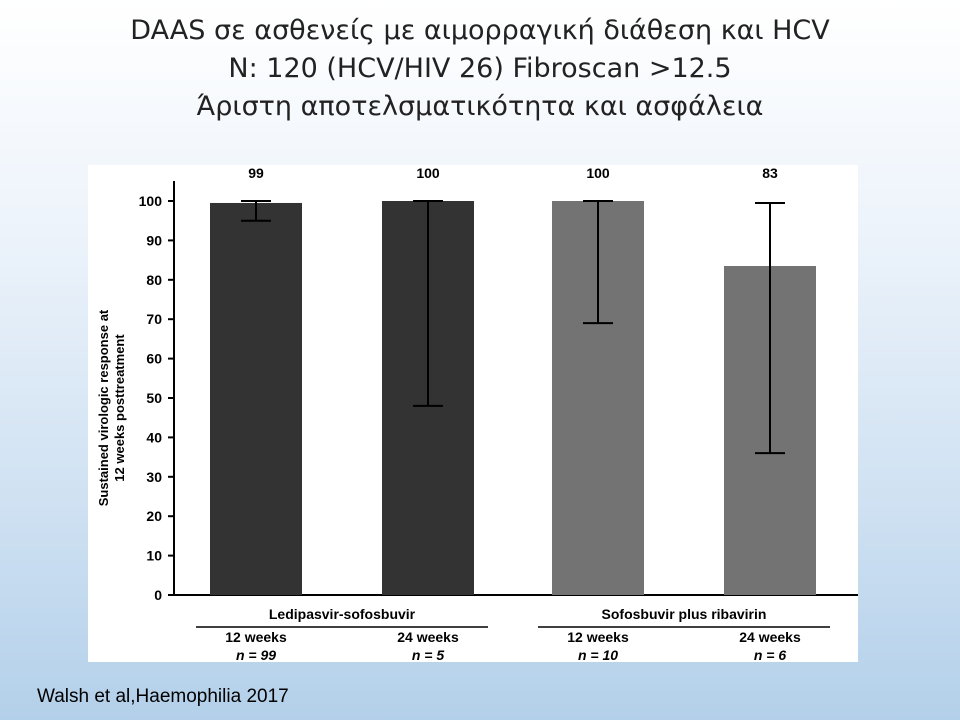  I want to click on y-tick-label: 60, so click(154, 359).